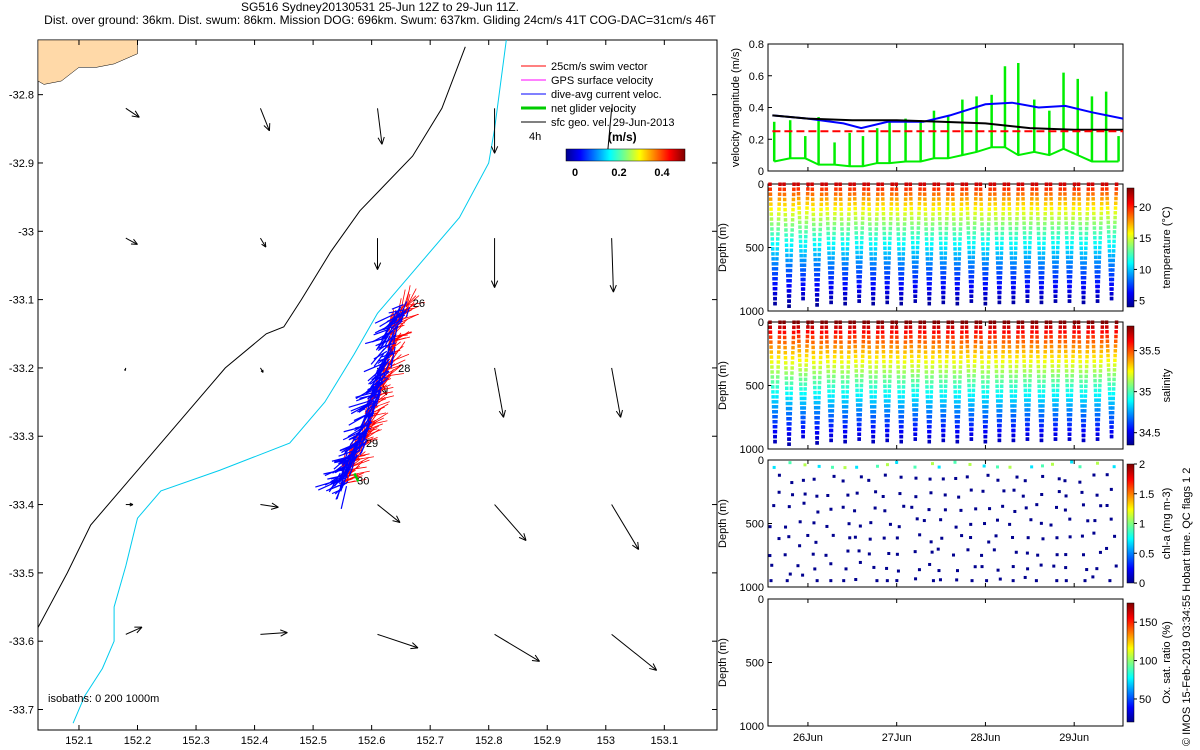 The height and width of the screenshot is (750, 1200). What do you see at coordinates (755, 387) in the screenshot?
I see `y-tick-label: 500` at bounding box center [755, 387].